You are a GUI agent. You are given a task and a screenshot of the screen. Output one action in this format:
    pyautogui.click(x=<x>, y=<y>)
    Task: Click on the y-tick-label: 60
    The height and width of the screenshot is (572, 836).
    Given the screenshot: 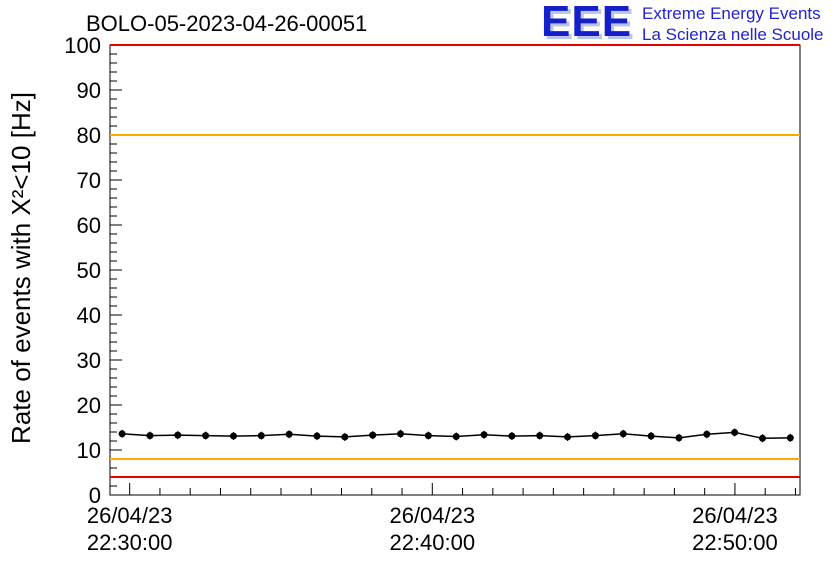 What is the action you would take?
    pyautogui.click(x=89, y=225)
    